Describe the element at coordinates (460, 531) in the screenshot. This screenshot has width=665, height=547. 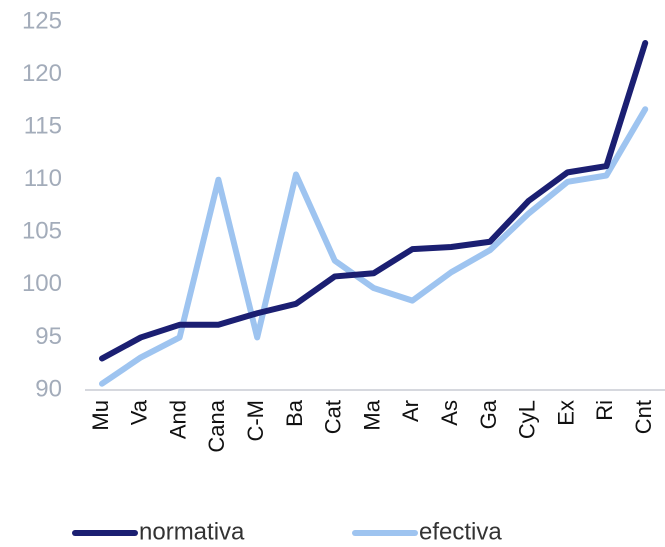
I see `legend-label: efectiva` at that location.